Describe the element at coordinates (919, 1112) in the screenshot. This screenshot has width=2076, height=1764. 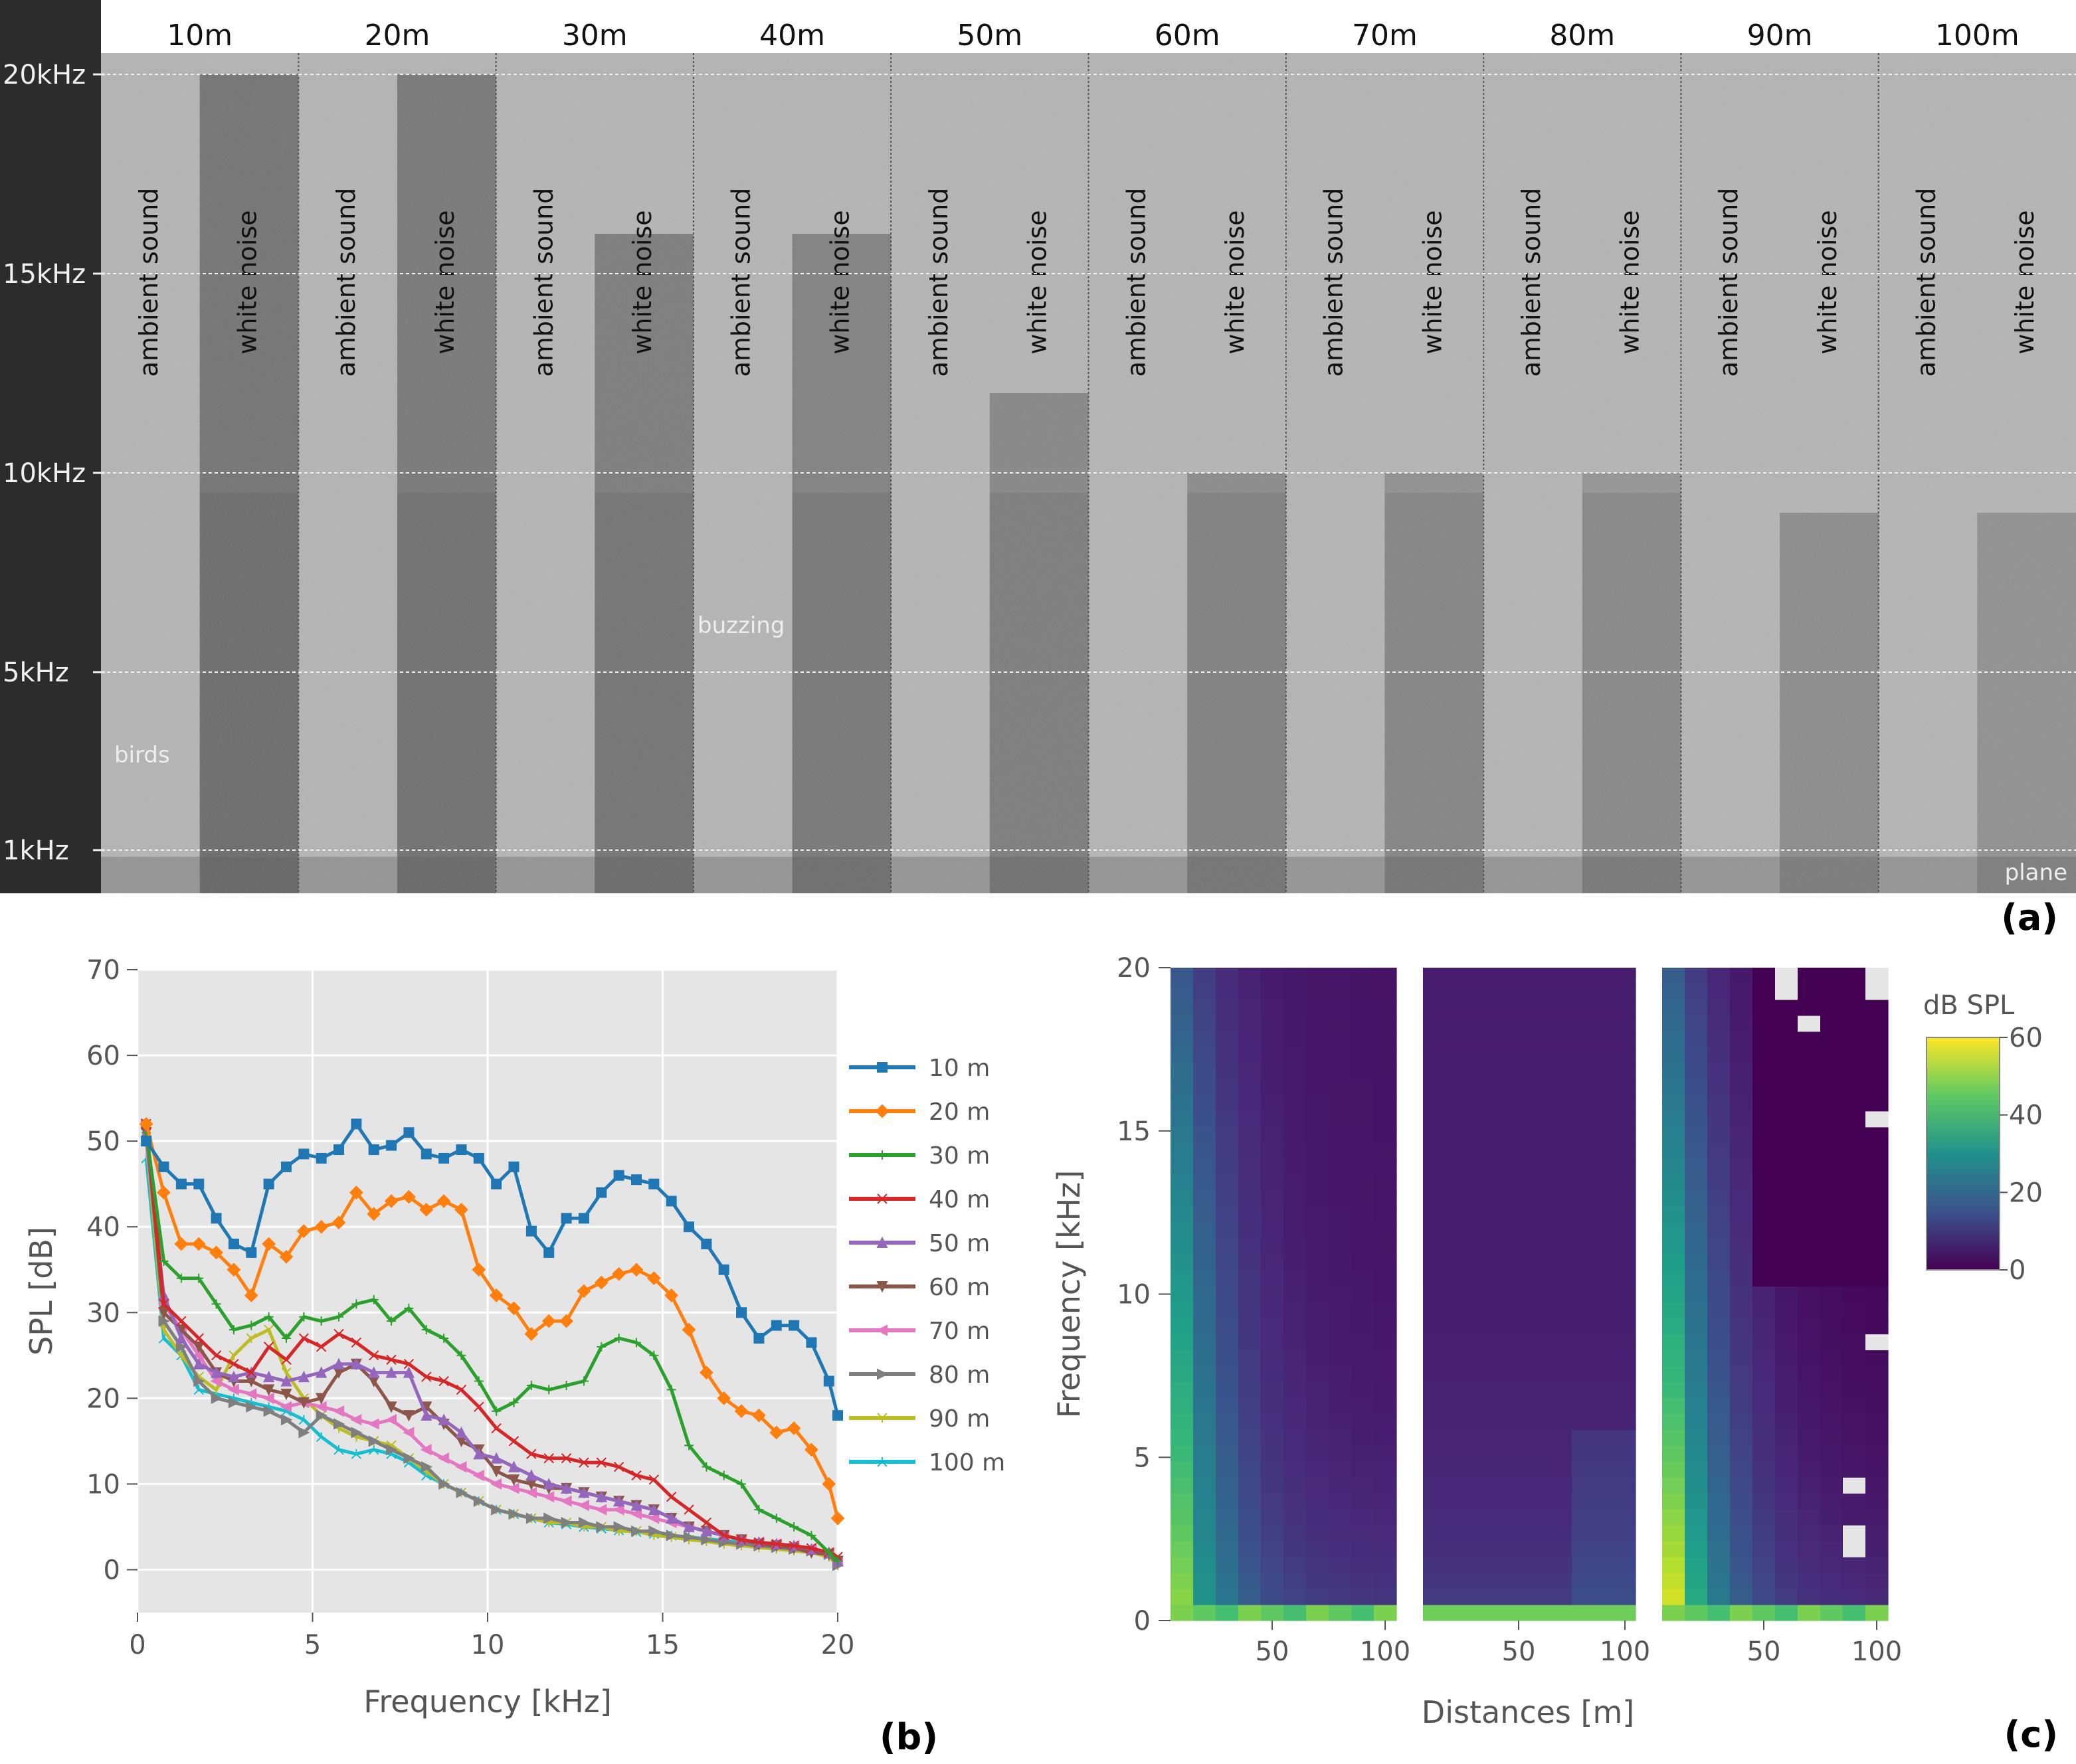
I see `legend-entry: 20 m` at that location.